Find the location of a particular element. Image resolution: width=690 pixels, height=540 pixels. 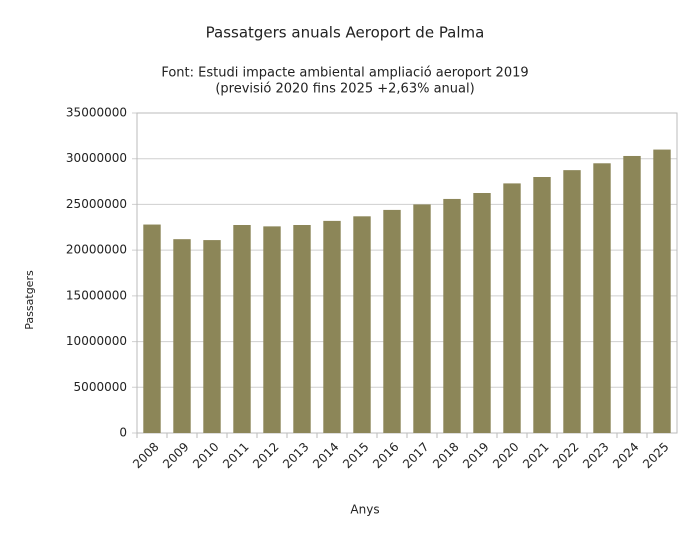

x-axis-label: Anys is located at coordinates (364, 510).